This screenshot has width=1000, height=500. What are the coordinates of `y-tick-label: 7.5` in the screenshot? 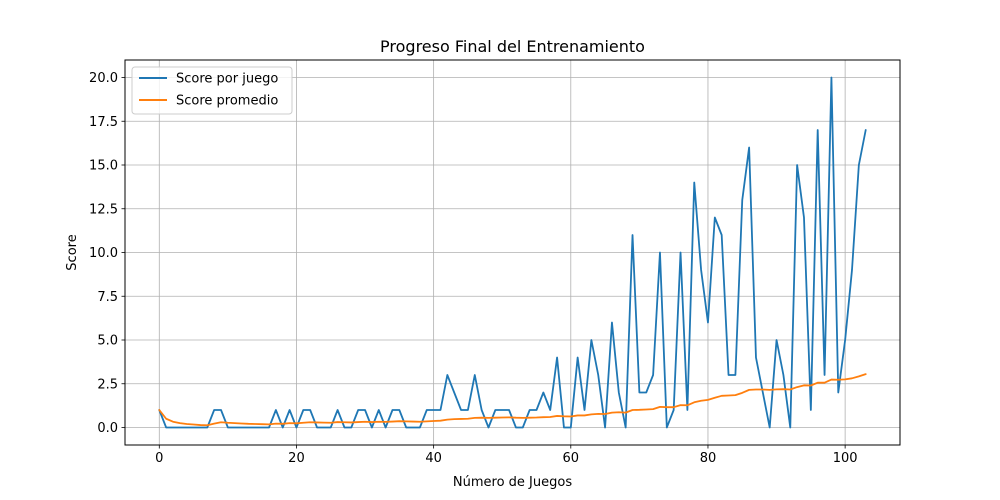 It's located at (107, 297).